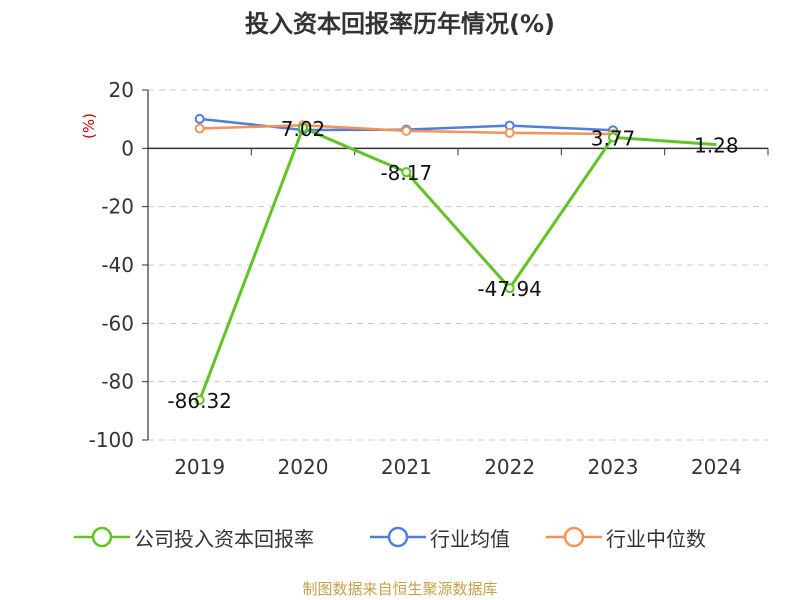  Describe the element at coordinates (199, 467) in the screenshot. I see `x-tick-label: 2019` at that location.